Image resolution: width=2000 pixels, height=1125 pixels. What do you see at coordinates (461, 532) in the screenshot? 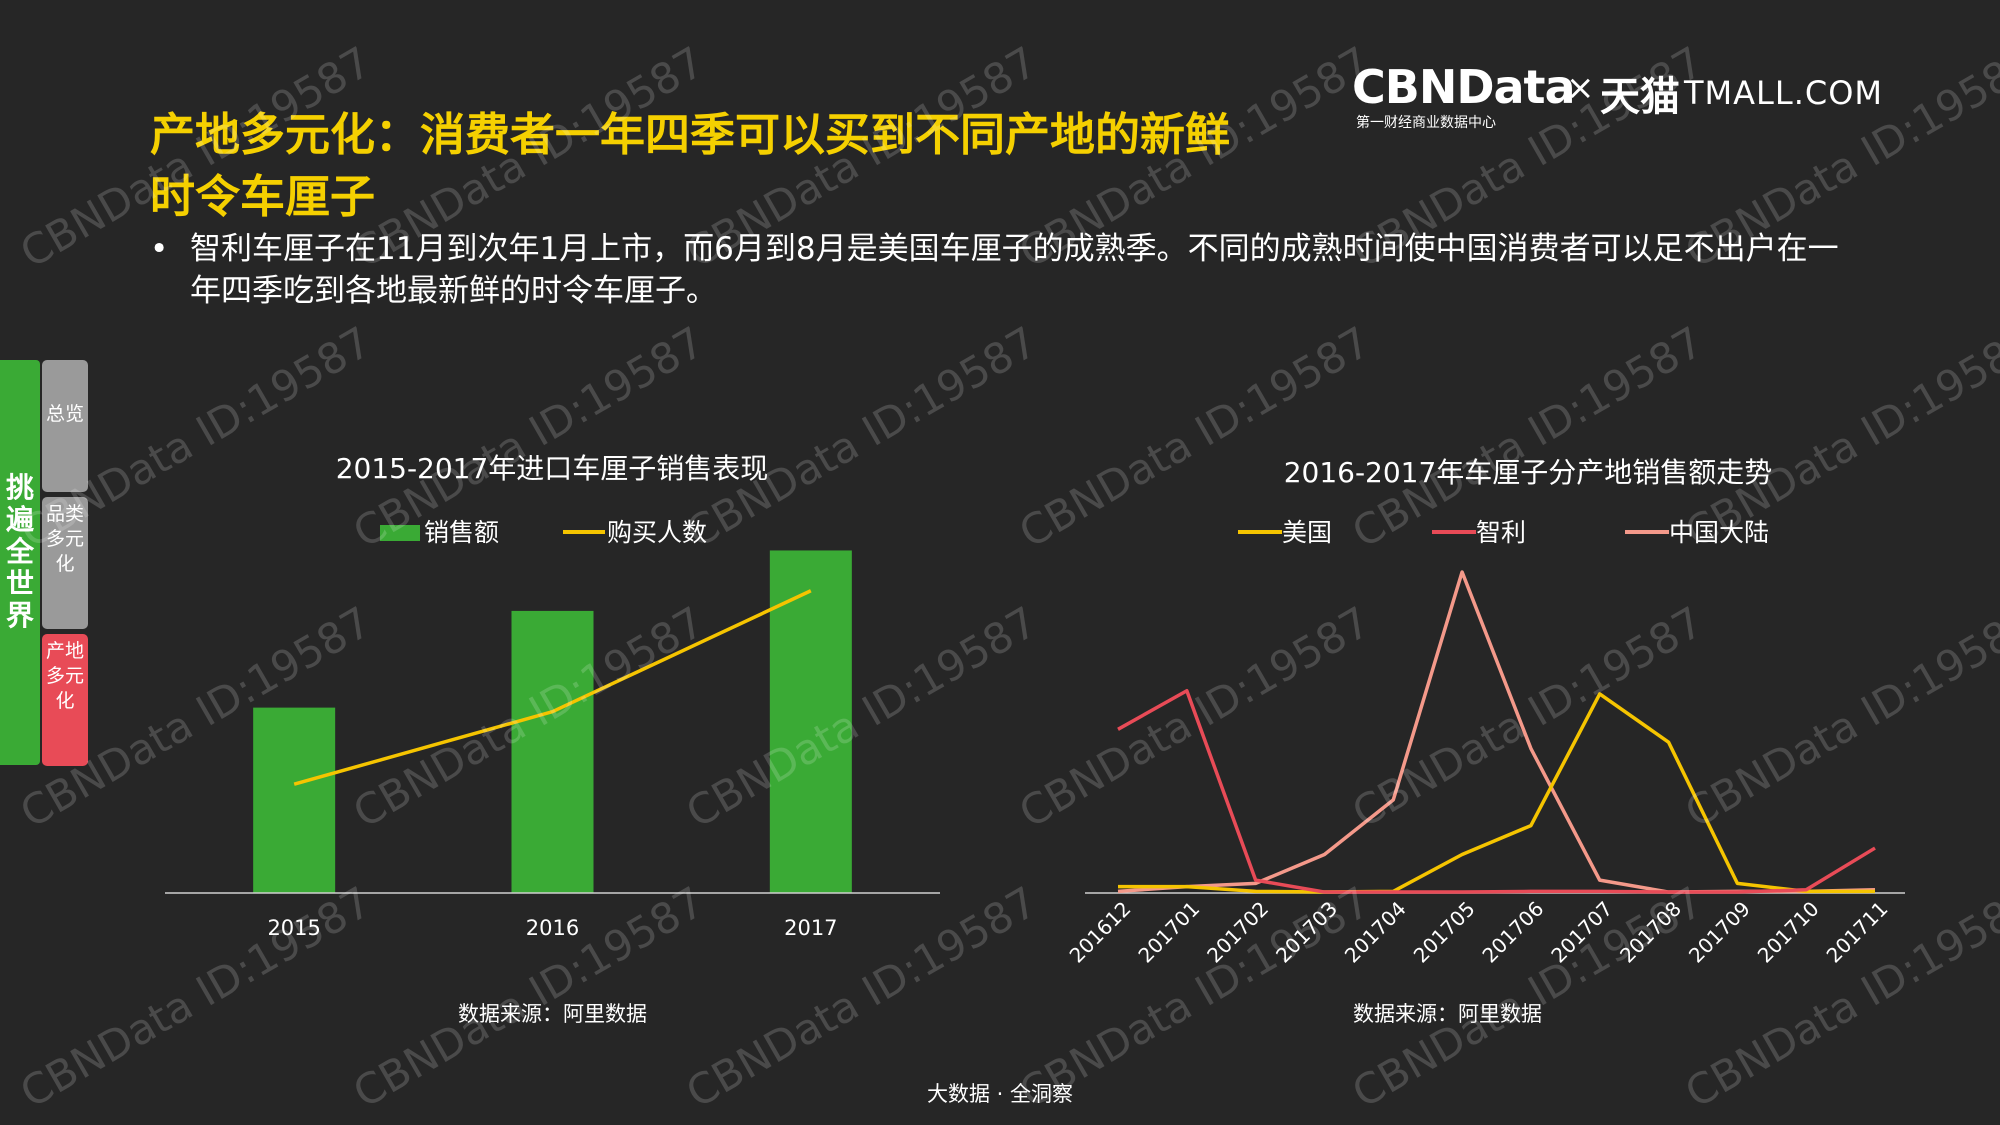
I see `legend-label: 销售额` at bounding box center [461, 532].